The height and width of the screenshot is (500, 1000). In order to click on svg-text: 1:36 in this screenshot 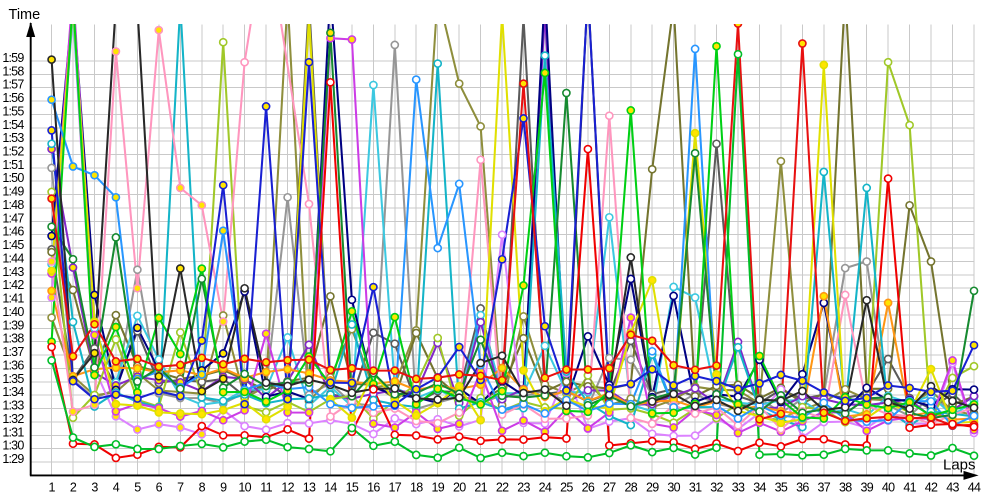, I will do `click(13, 365)`.